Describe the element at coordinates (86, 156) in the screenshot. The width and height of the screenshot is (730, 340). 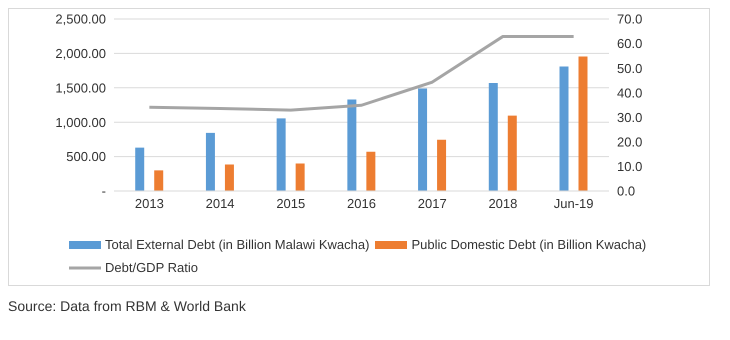
I see `y-tick-label: 500.00` at that location.